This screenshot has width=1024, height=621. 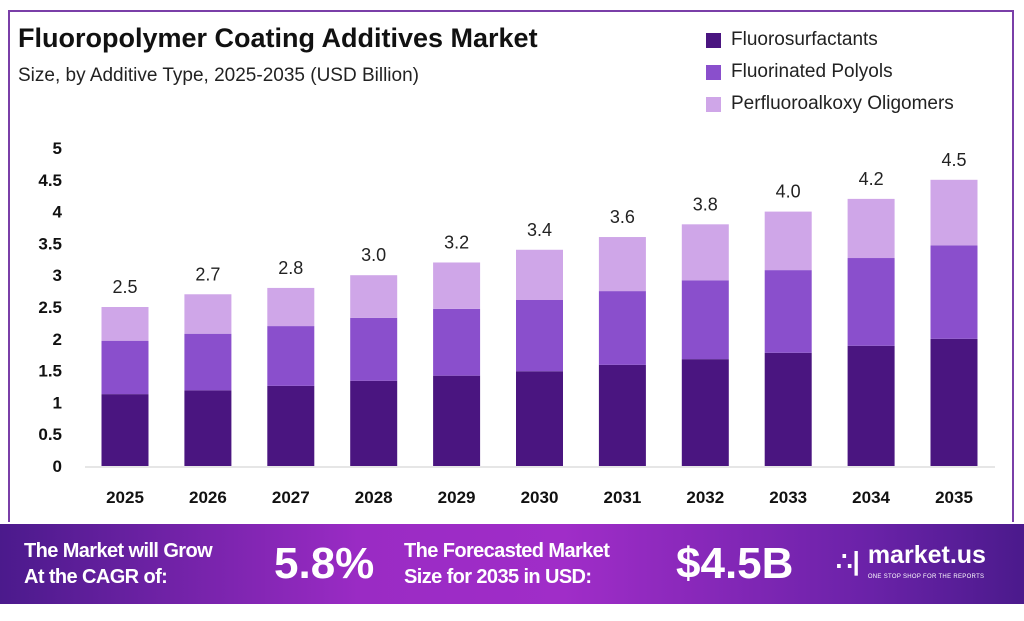 I want to click on y-tick-label: 4.5, so click(x=50, y=180).